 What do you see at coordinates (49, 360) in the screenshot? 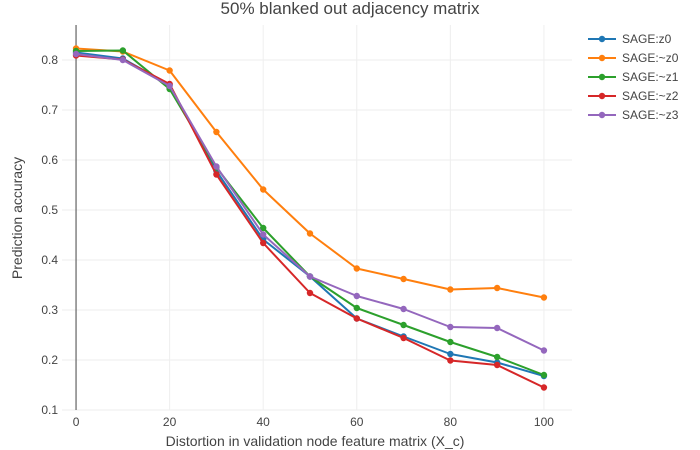
I see `y-tick-label: 0.2` at bounding box center [49, 360].